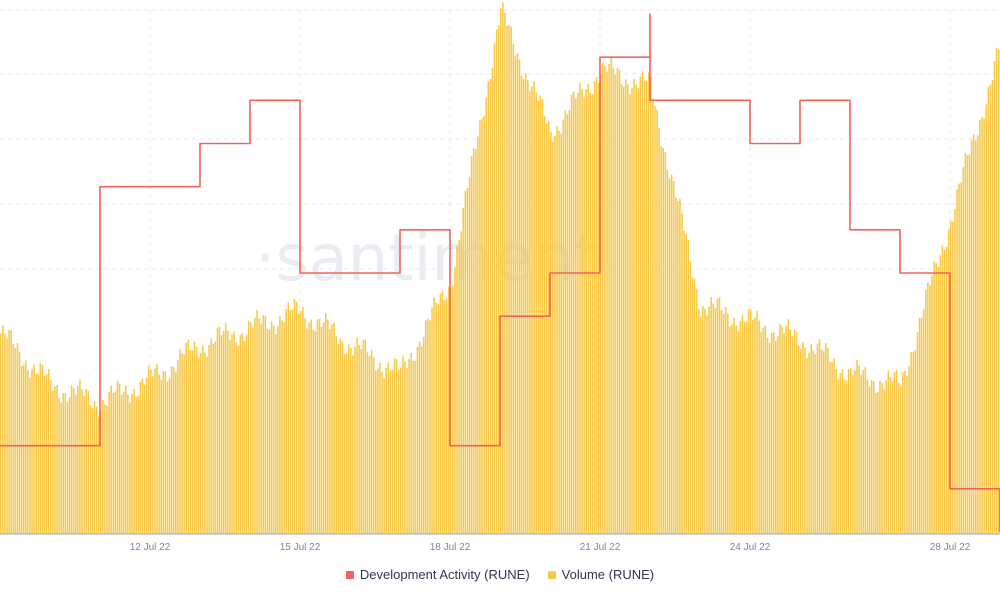 The image size is (1000, 600). Describe the element at coordinates (600, 574) in the screenshot. I see `legend-item-volume: Volume (RUNE)` at that location.